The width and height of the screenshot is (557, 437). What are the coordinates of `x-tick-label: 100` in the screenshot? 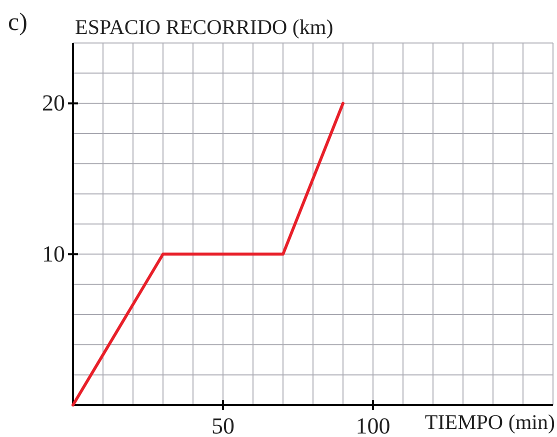 It's located at (373, 425).